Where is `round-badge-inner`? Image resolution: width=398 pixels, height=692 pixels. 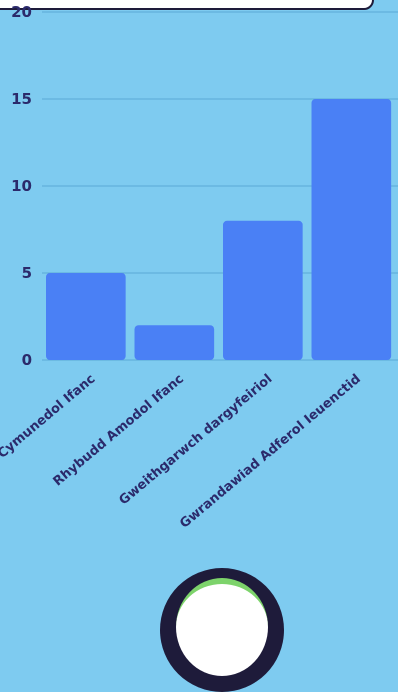
round-badge-inner is located at coordinates (222, 627).